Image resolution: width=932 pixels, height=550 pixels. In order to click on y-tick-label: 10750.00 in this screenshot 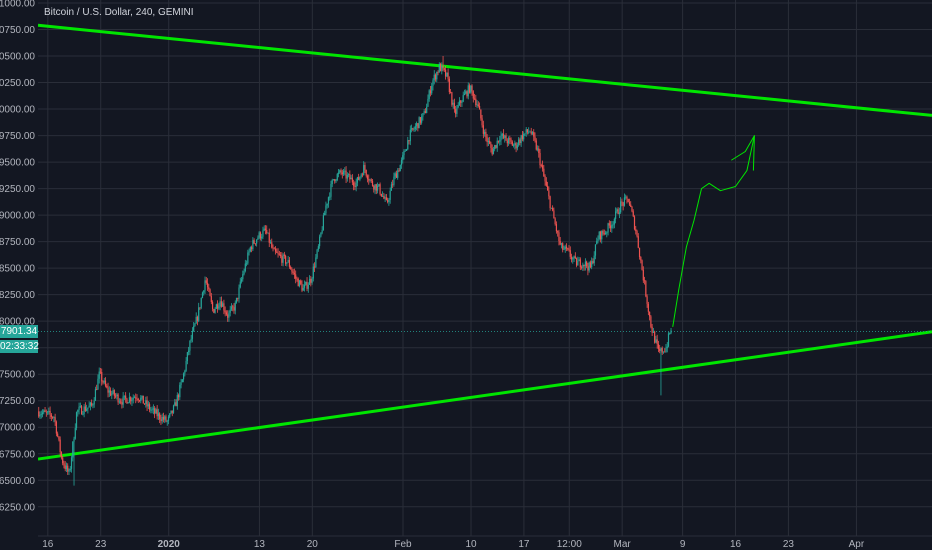, I will do `click(17, 30)`.